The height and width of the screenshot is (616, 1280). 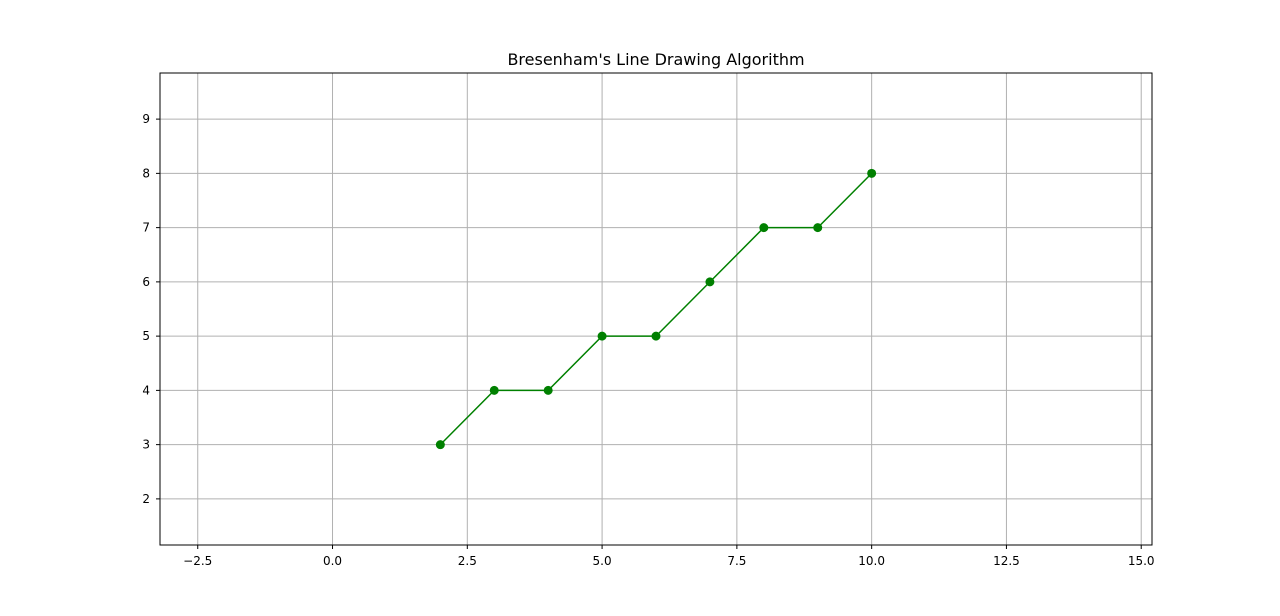 I want to click on x-tick-label: 15.0, so click(x=1141, y=561).